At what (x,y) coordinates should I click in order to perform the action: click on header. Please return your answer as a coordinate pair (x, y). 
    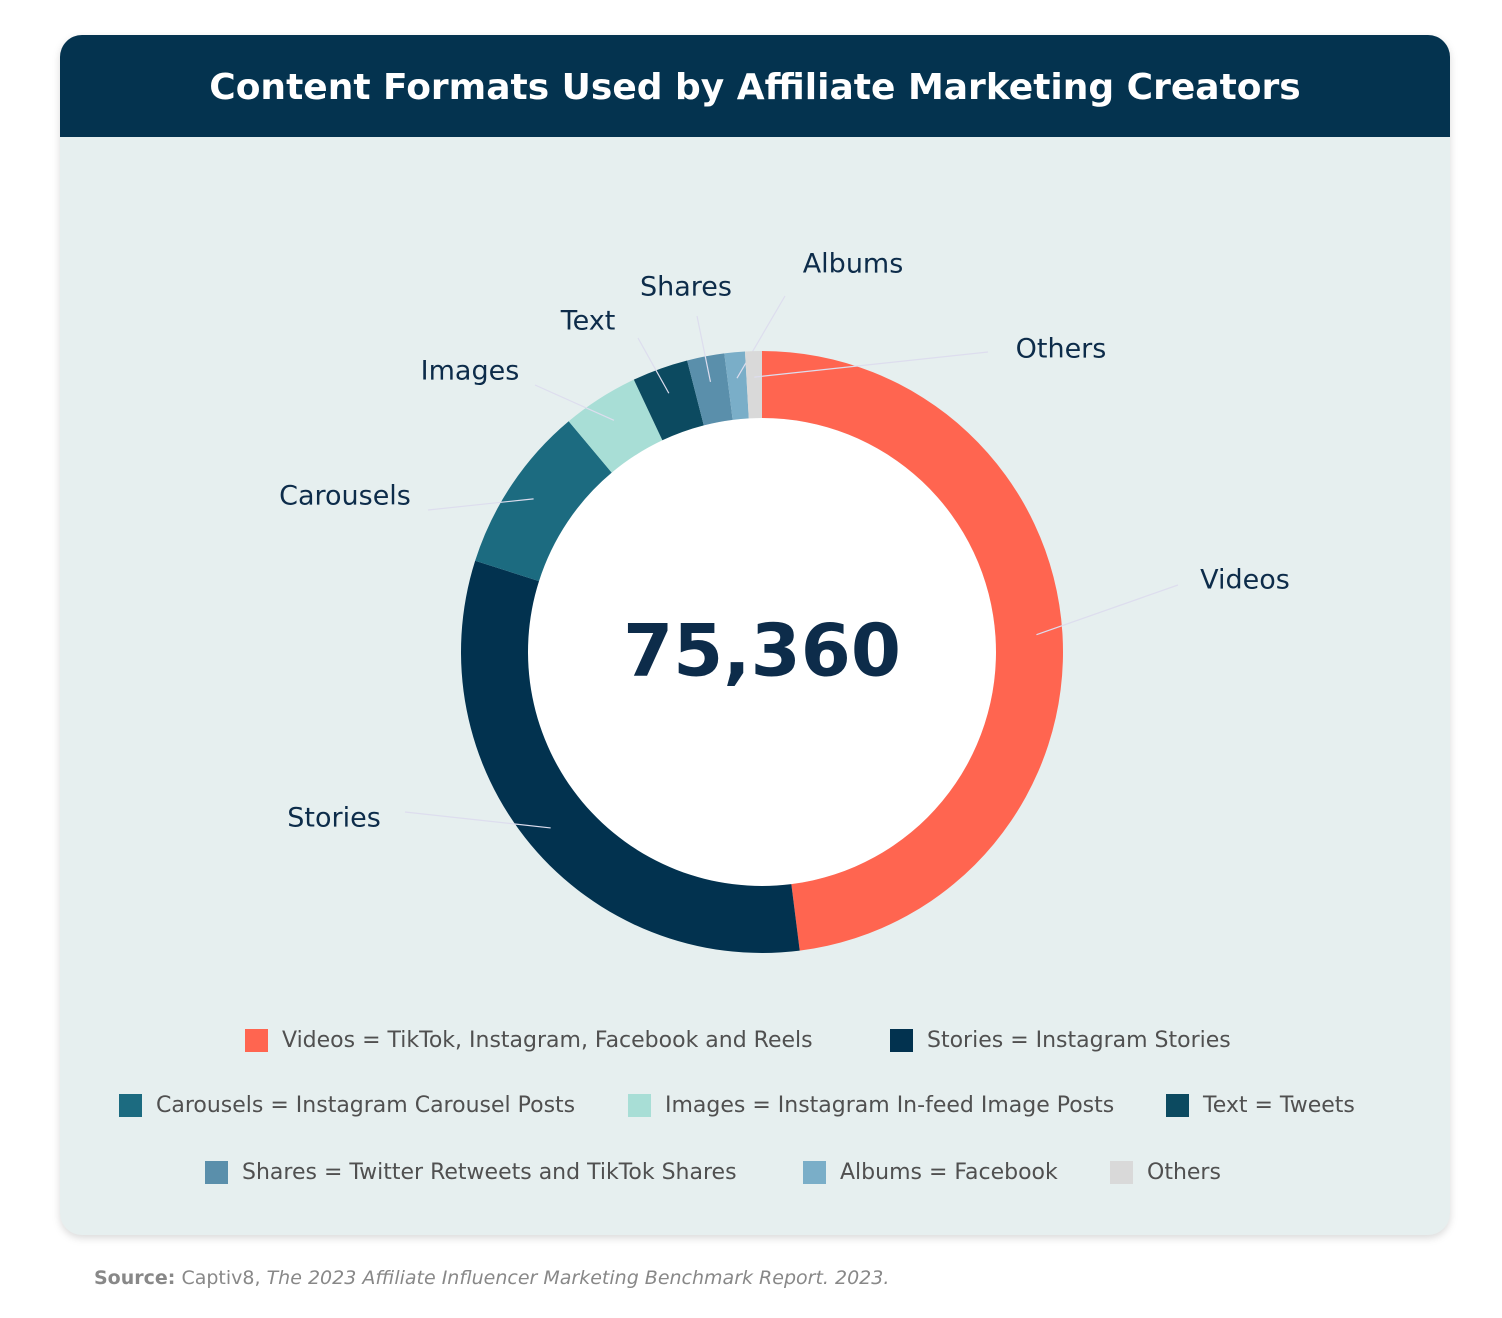
    Looking at the image, I should click on (755, 86).